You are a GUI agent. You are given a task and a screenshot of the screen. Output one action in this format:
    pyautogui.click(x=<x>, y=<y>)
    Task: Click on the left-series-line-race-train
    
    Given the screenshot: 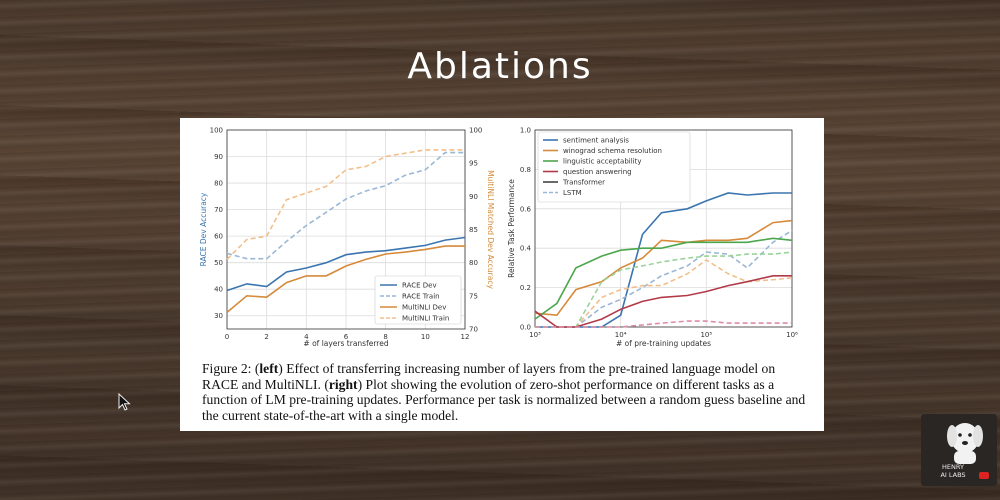 What is the action you would take?
    pyautogui.click(x=345, y=205)
    